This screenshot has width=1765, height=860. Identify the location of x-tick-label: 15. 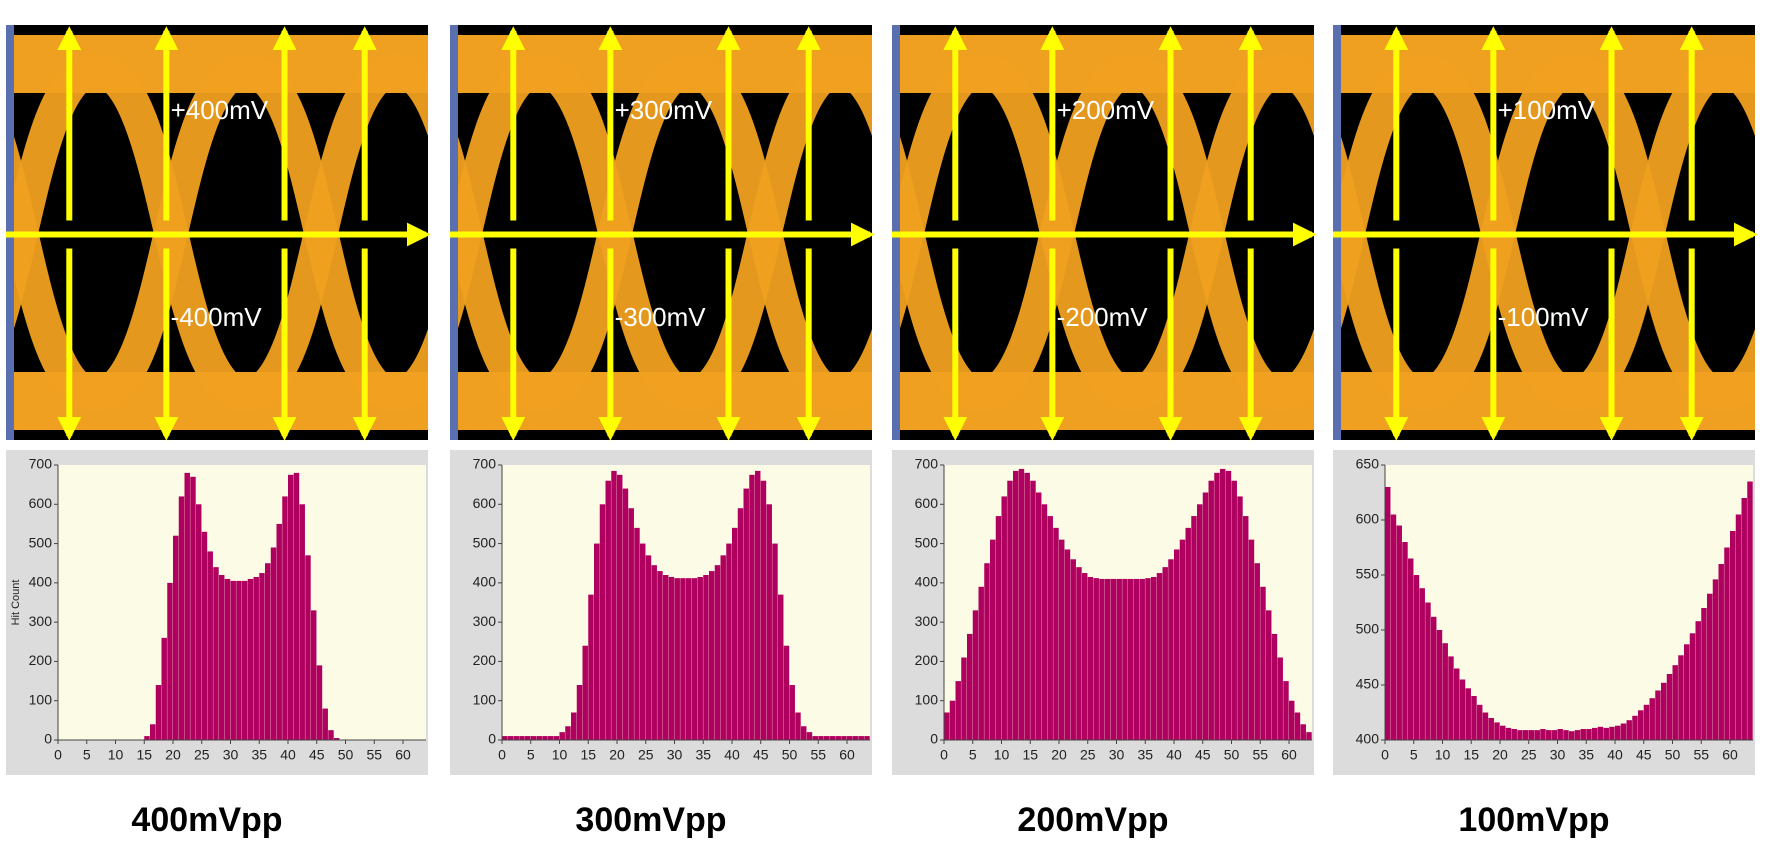
(1471, 755).